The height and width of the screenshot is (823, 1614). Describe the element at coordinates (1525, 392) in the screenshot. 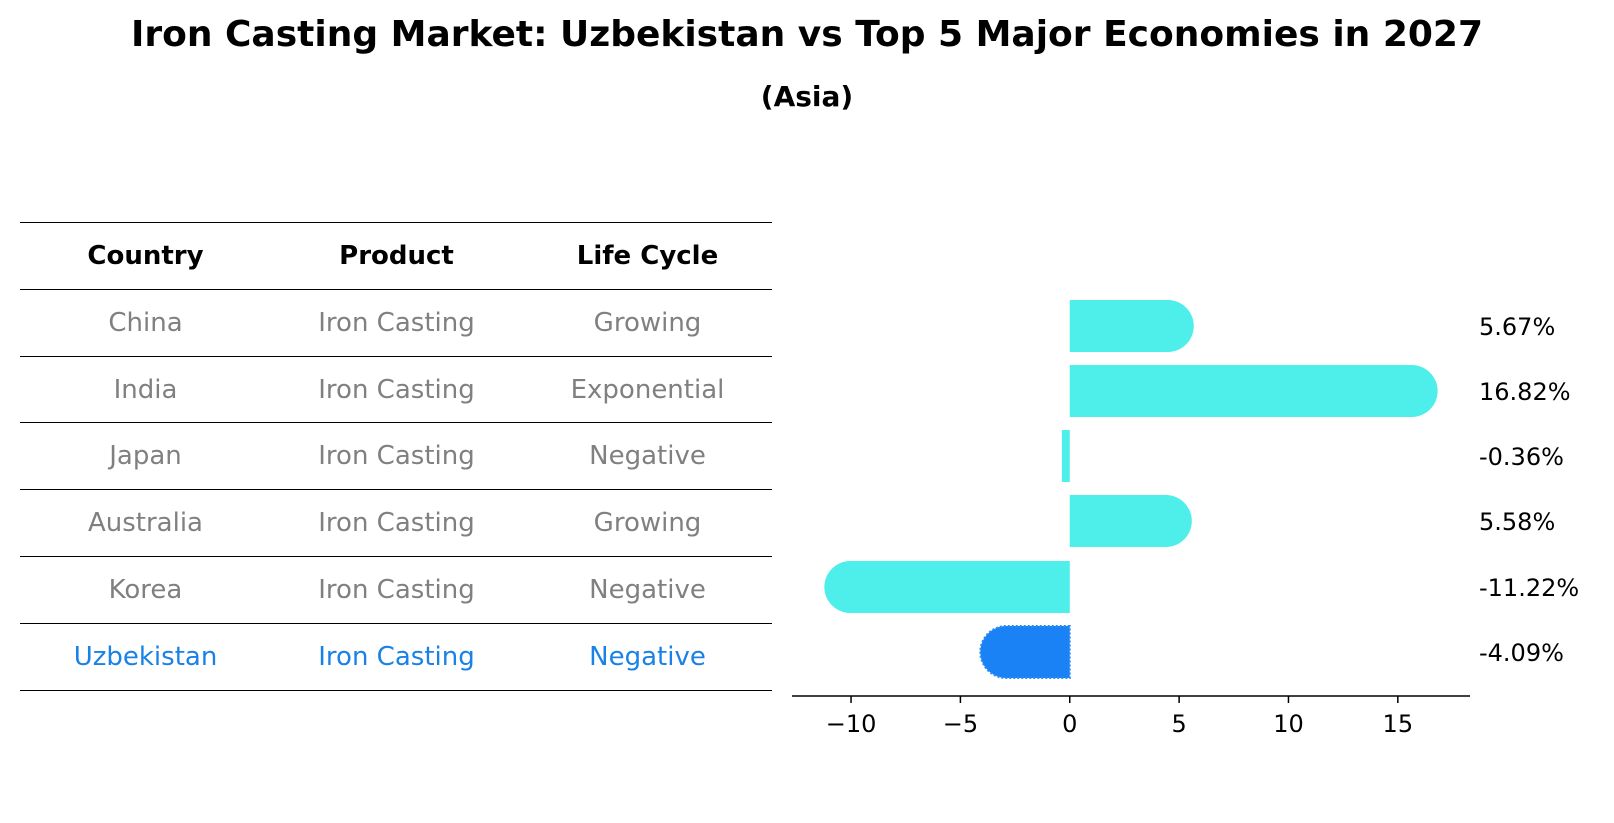

I see `value-label-india: 16.82%` at that location.